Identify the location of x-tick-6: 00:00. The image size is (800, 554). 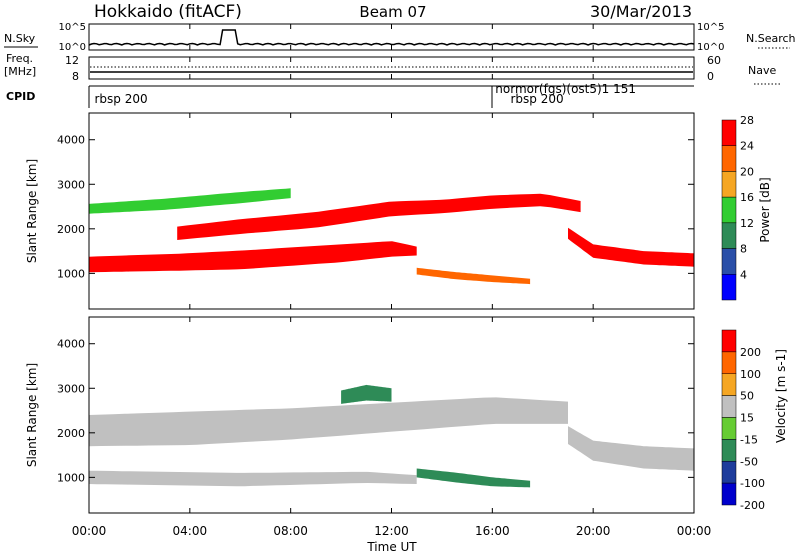
(694, 531).